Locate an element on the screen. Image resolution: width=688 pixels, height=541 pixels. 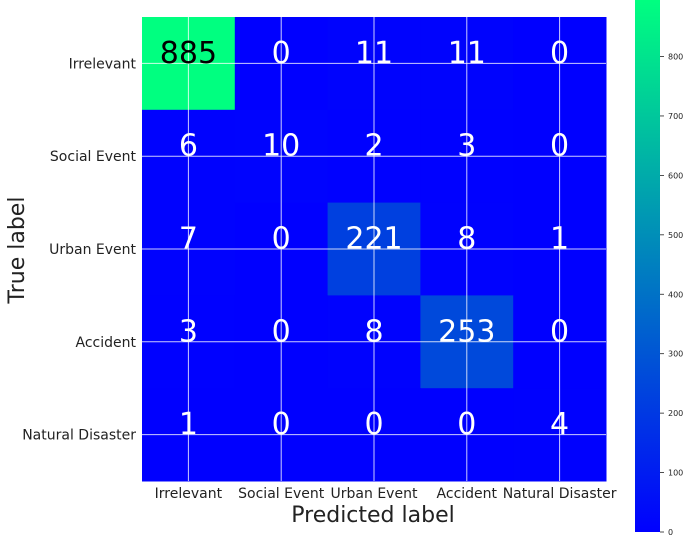
y-tick-label: Social Event is located at coordinates (93, 157).